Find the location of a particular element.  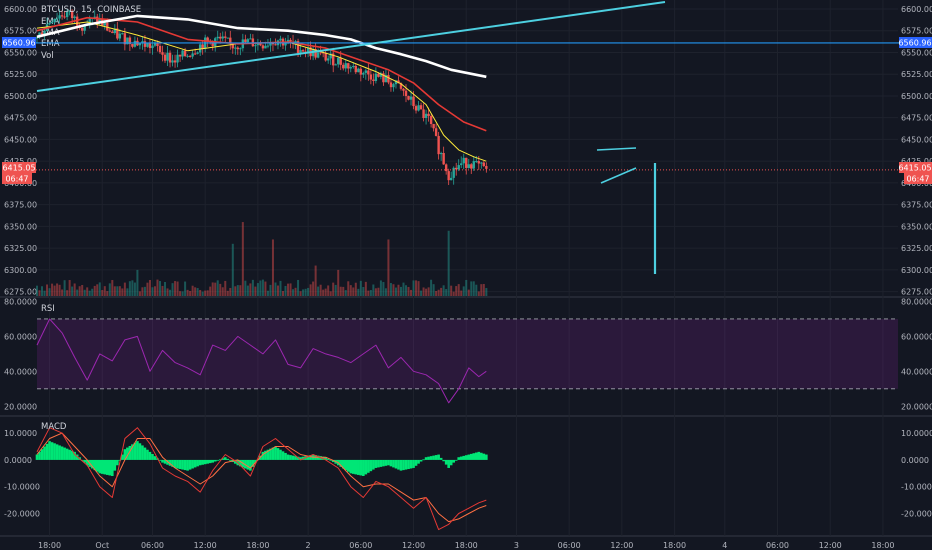

price-tick-label-left: 6575.00 is located at coordinates (20, 31).